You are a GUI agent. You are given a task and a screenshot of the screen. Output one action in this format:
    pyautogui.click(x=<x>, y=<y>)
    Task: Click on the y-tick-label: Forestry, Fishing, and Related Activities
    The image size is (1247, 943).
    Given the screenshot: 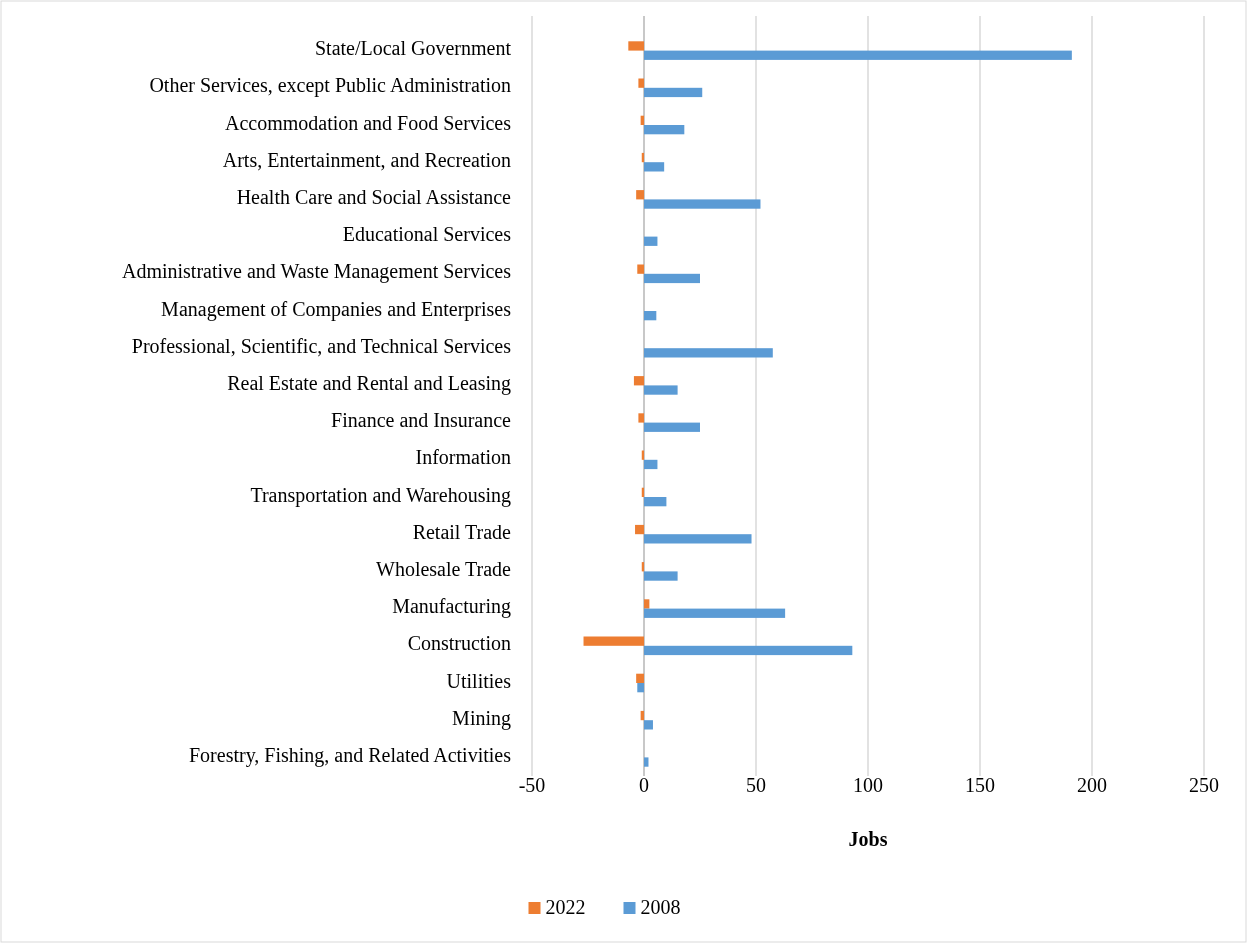 What is the action you would take?
    pyautogui.click(x=350, y=755)
    